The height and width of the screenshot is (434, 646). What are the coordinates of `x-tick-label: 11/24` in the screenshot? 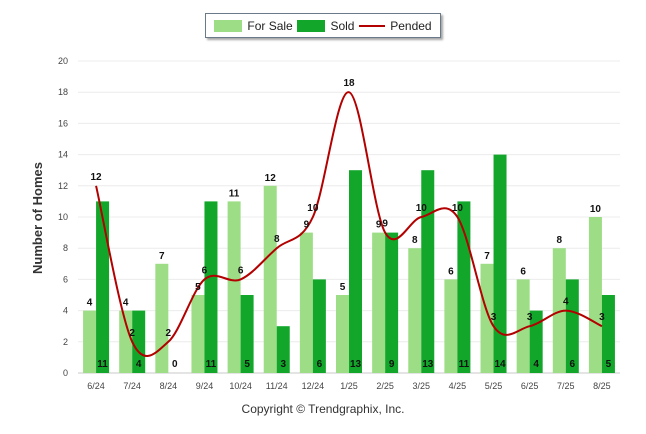 It's located at (277, 386).